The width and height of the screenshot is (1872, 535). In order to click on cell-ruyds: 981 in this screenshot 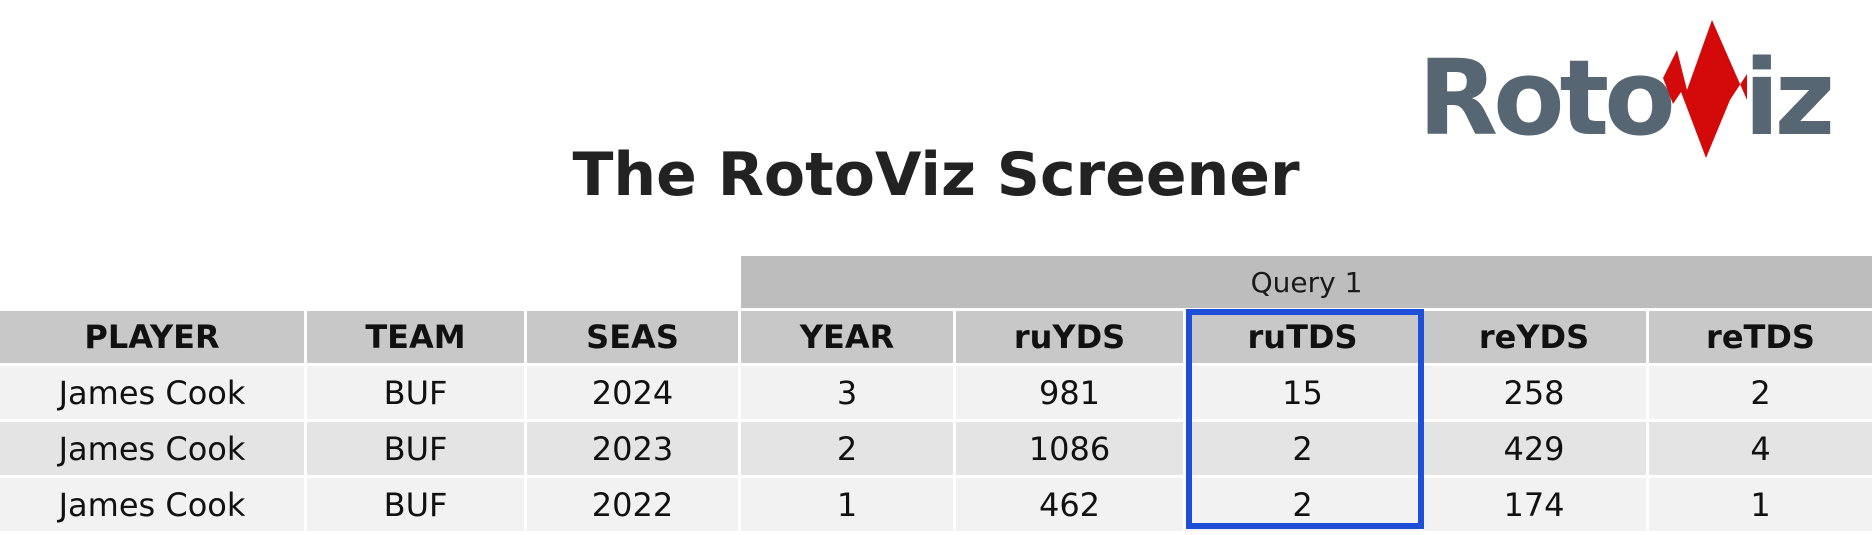, I will do `click(1071, 394)`.